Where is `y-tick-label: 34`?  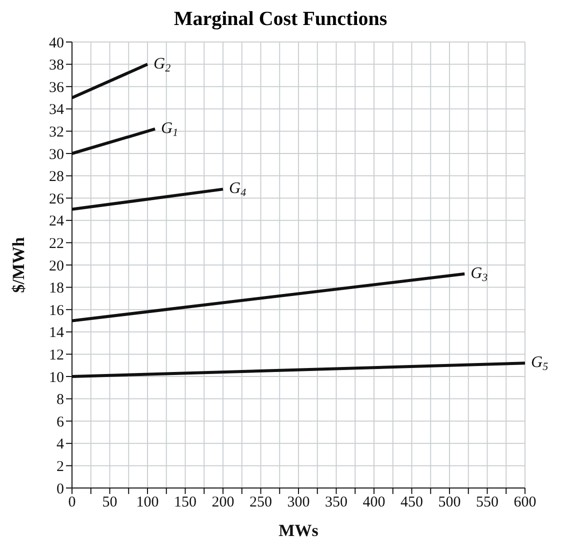 y-tick-label: 34 is located at coordinates (56, 110).